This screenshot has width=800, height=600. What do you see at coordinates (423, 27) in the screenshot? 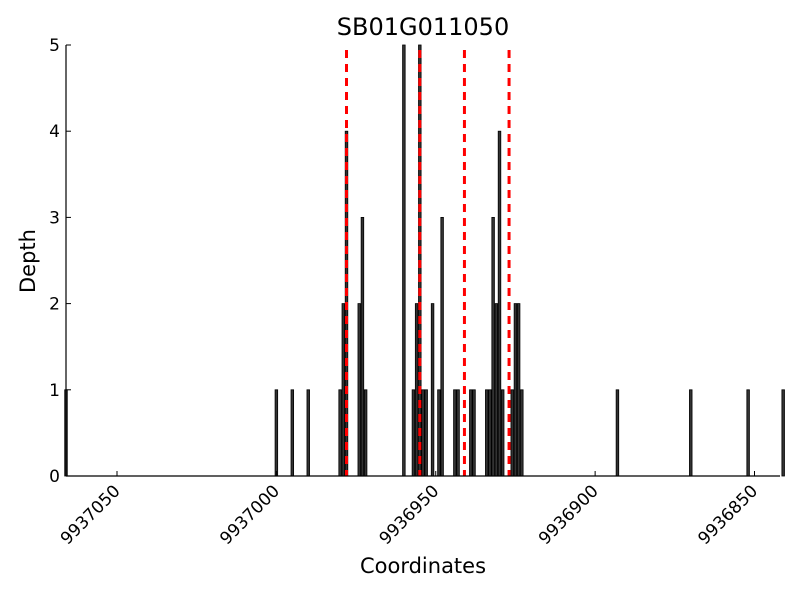
I see `chart-title: SB01G011050` at bounding box center [423, 27].